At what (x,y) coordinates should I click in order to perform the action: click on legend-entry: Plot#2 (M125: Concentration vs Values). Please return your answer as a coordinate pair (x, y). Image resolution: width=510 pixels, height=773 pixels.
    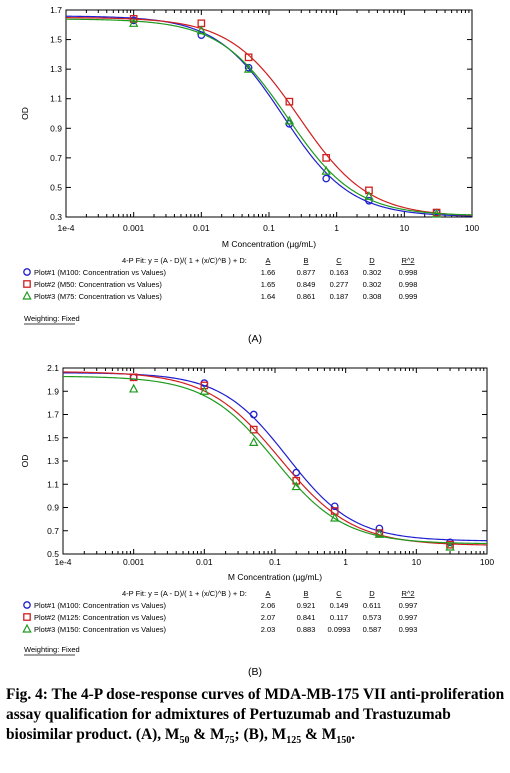
    Looking at the image, I should click on (100, 617).